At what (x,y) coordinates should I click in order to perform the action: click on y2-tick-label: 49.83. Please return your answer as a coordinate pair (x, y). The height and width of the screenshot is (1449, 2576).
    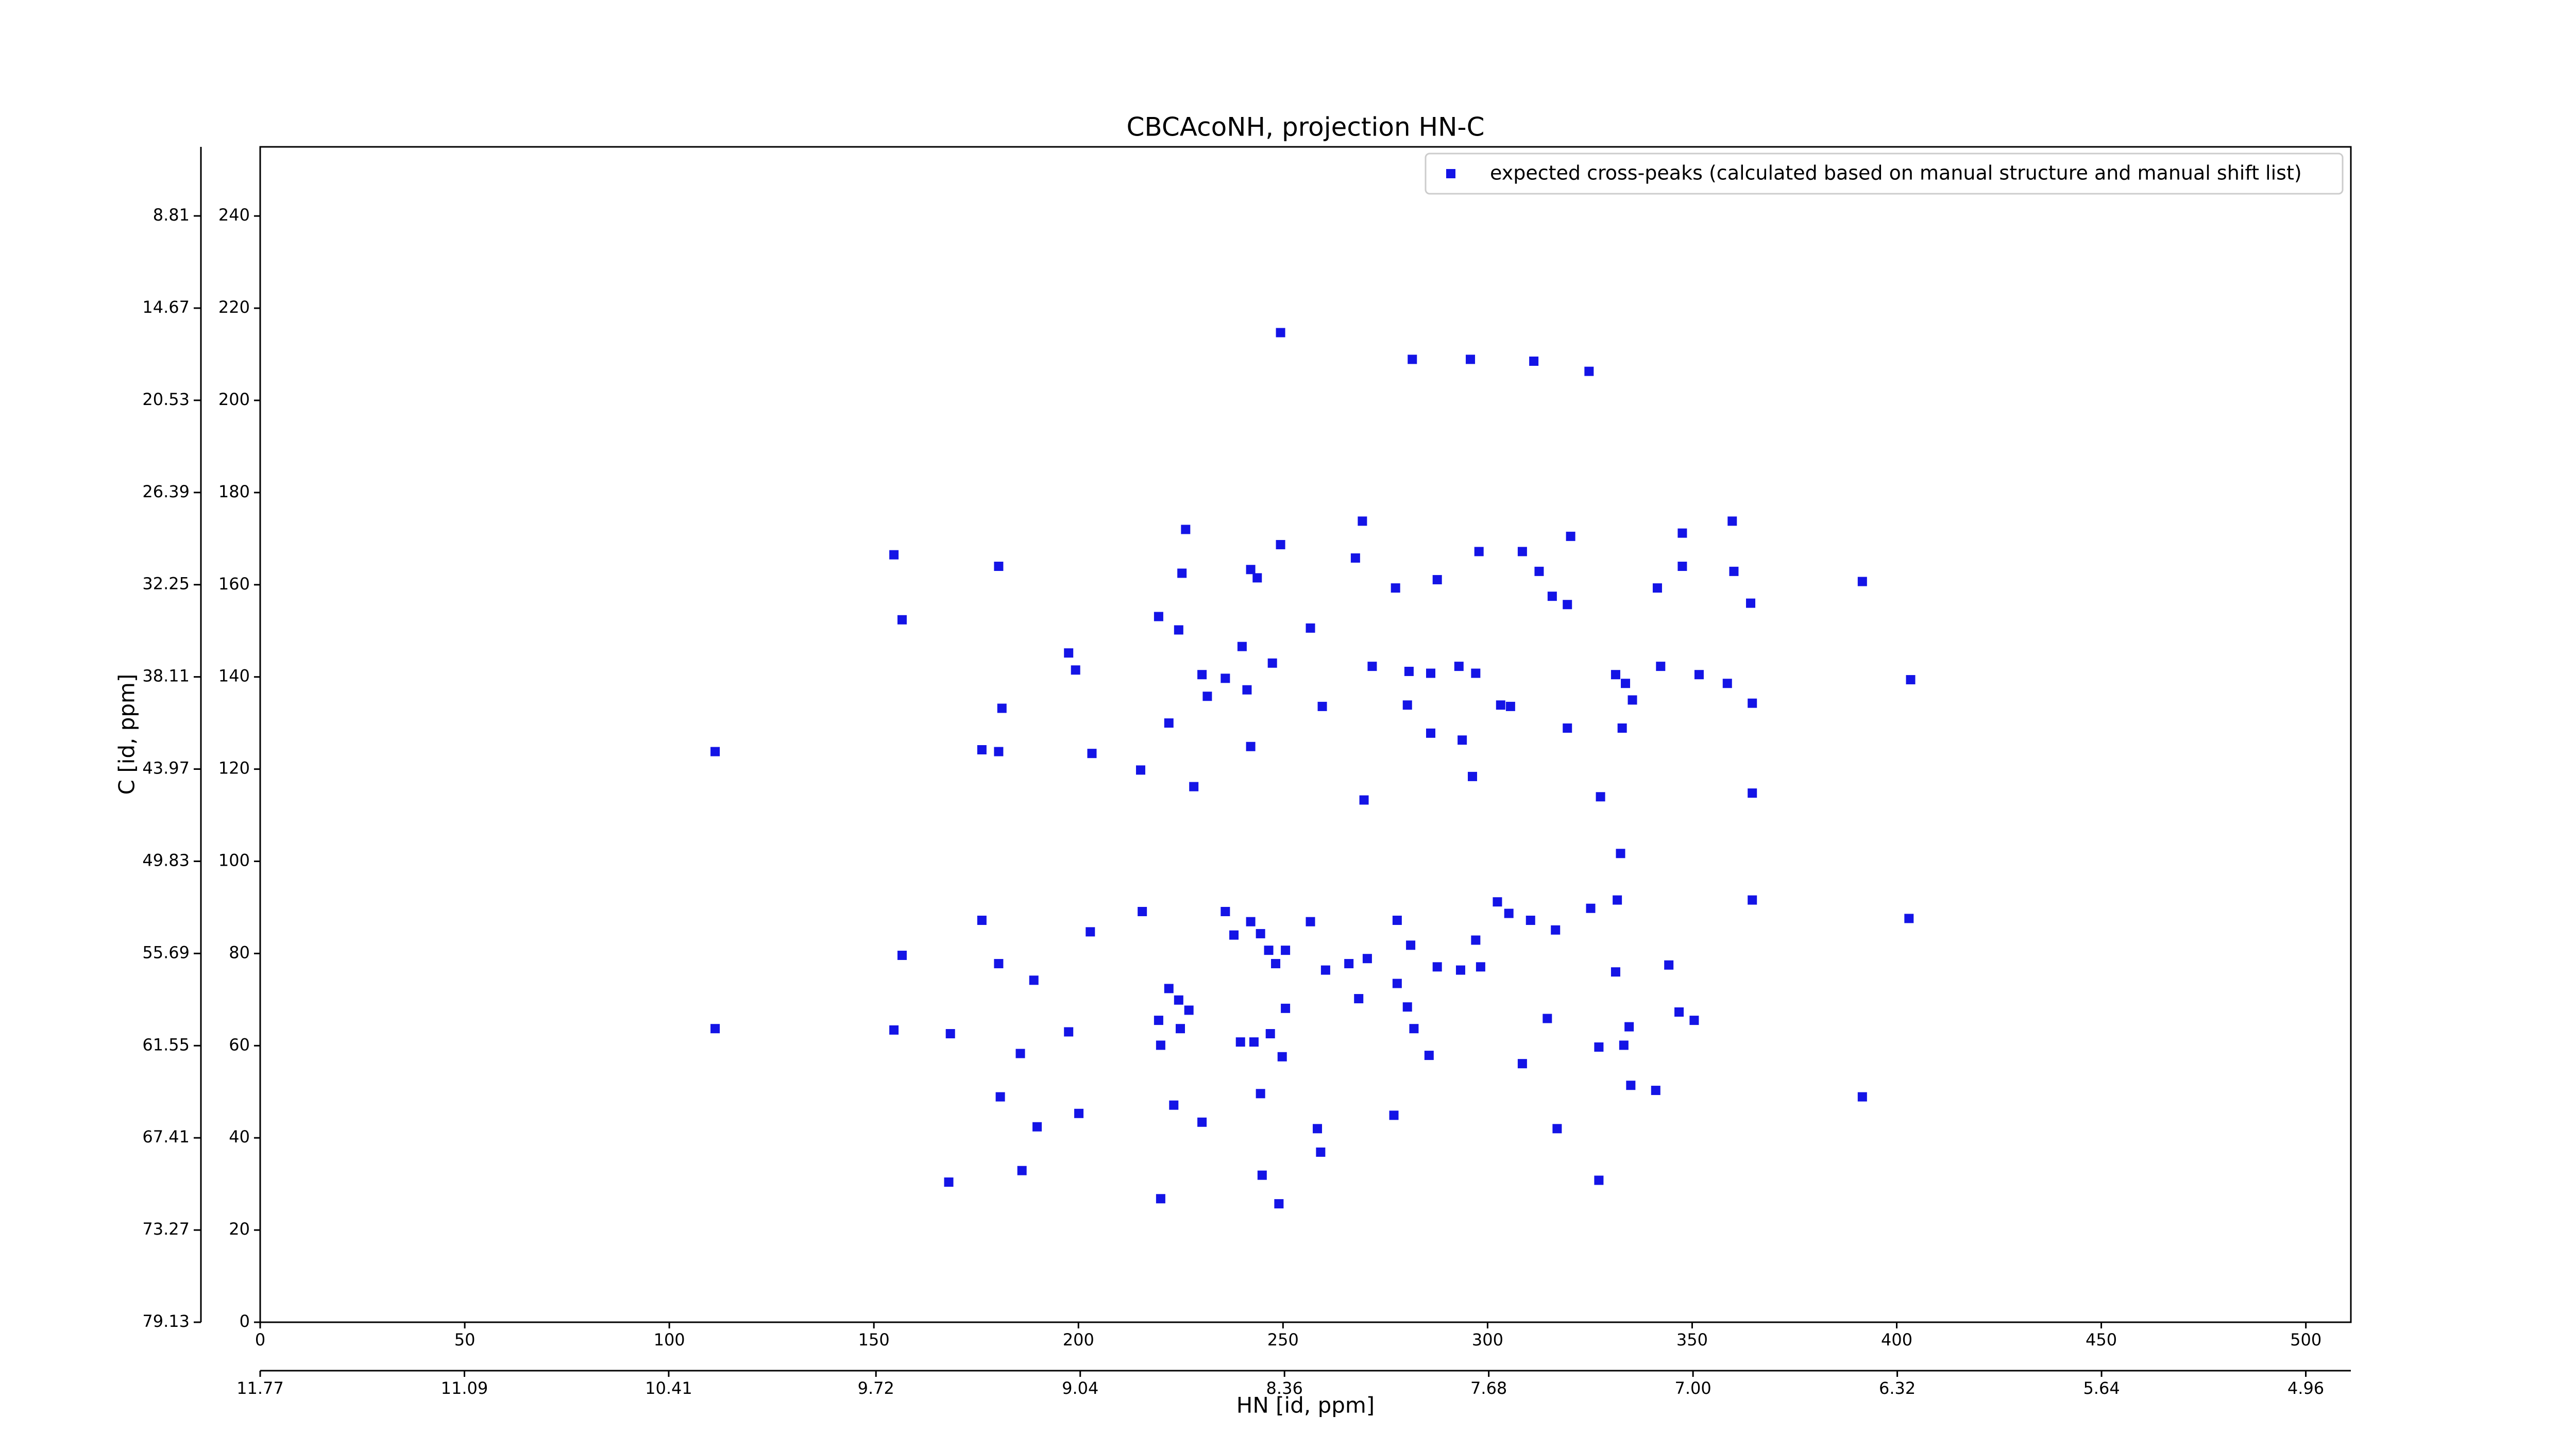
    Looking at the image, I should click on (166, 860).